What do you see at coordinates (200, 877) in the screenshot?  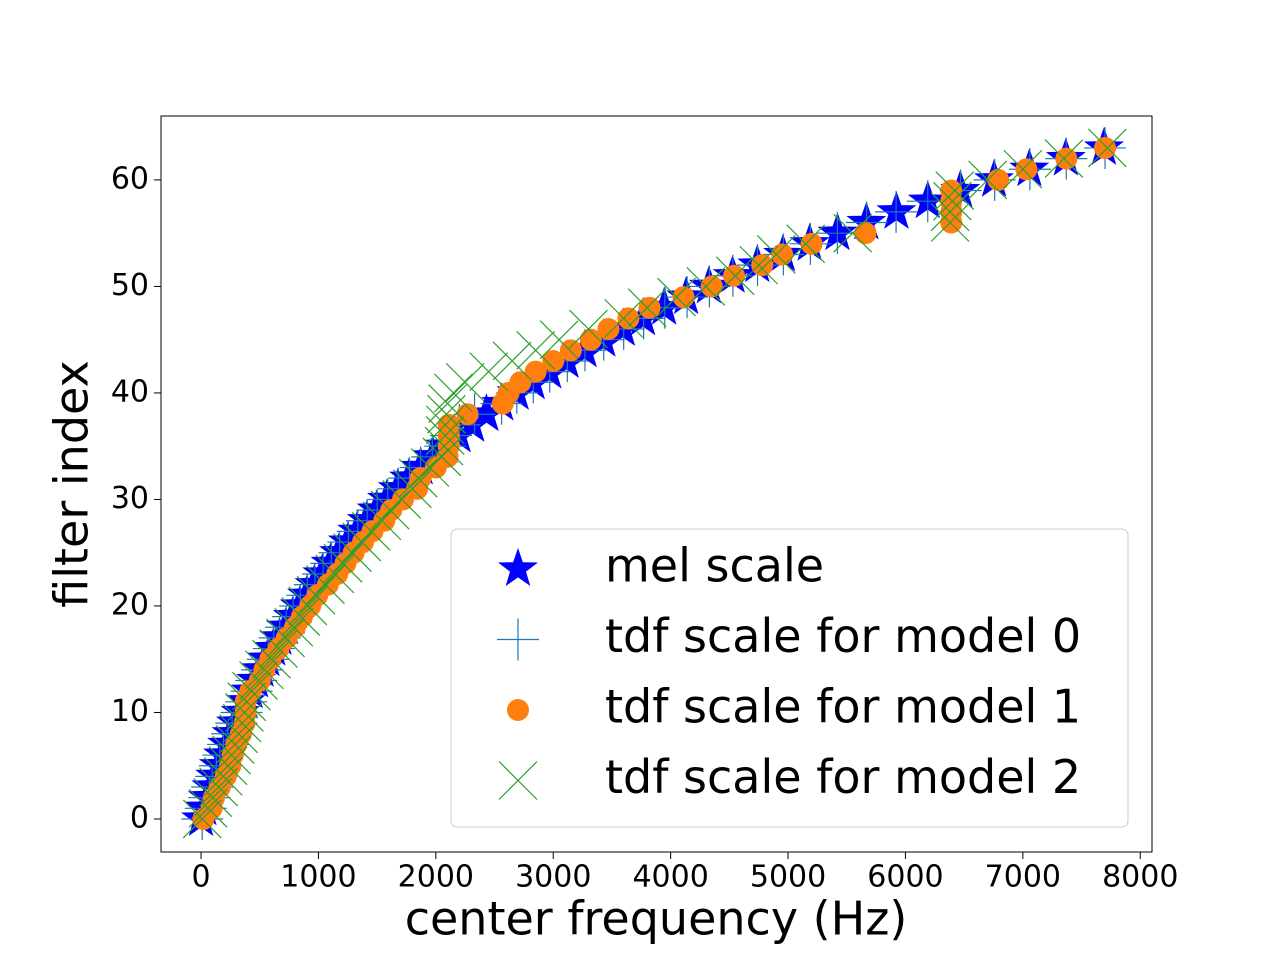 I see `x-tick-label: 0` at bounding box center [200, 877].